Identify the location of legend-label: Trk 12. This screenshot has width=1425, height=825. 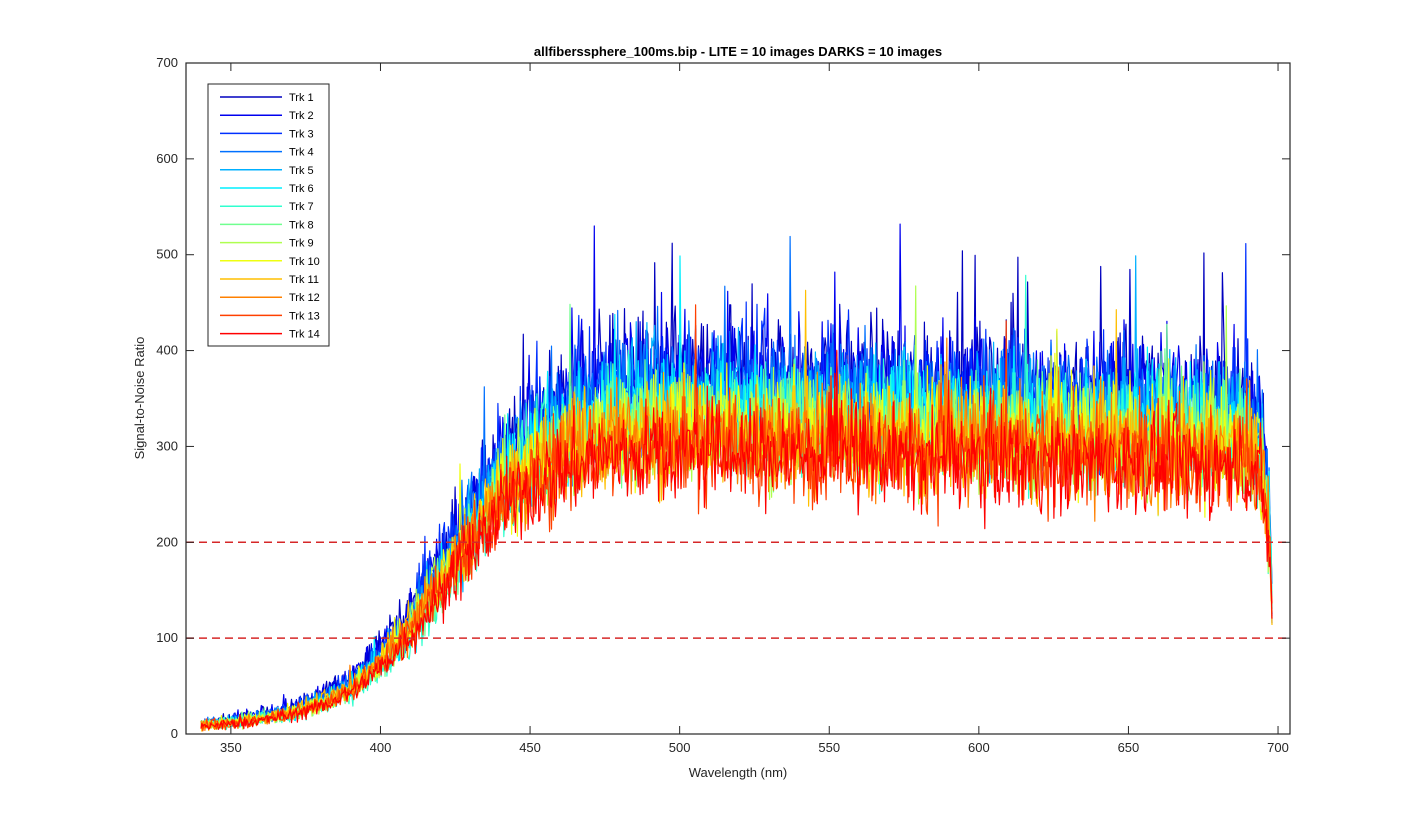
(304, 298).